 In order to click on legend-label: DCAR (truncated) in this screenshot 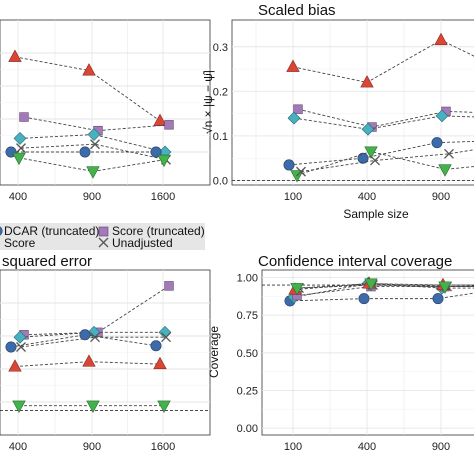, I will do `click(51, 231)`.